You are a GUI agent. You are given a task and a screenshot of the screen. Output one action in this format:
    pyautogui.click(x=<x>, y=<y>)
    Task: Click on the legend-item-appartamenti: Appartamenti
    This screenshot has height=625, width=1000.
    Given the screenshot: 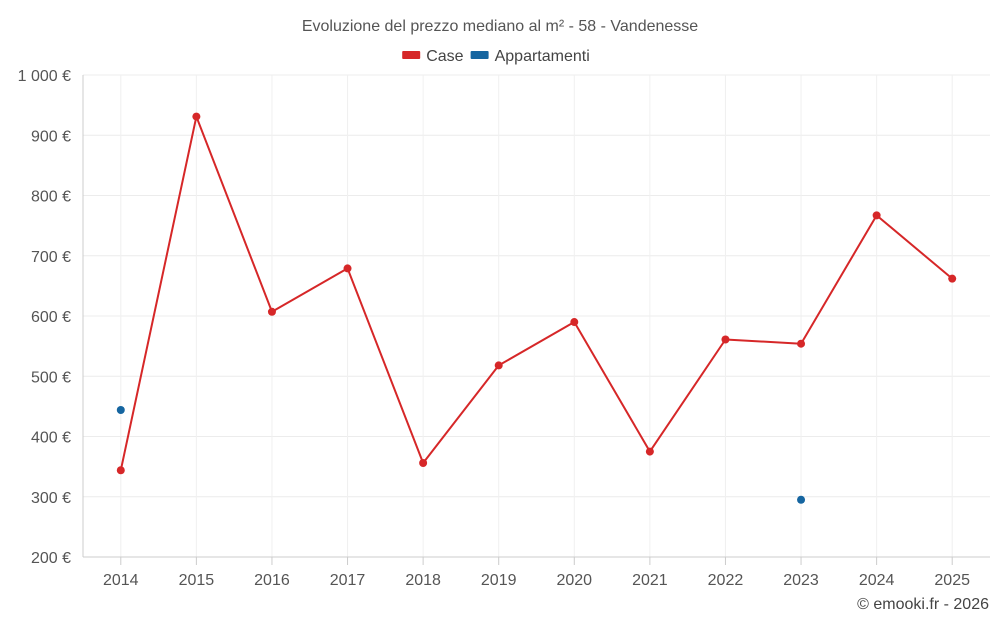 What is the action you would take?
    pyautogui.click(x=530, y=56)
    